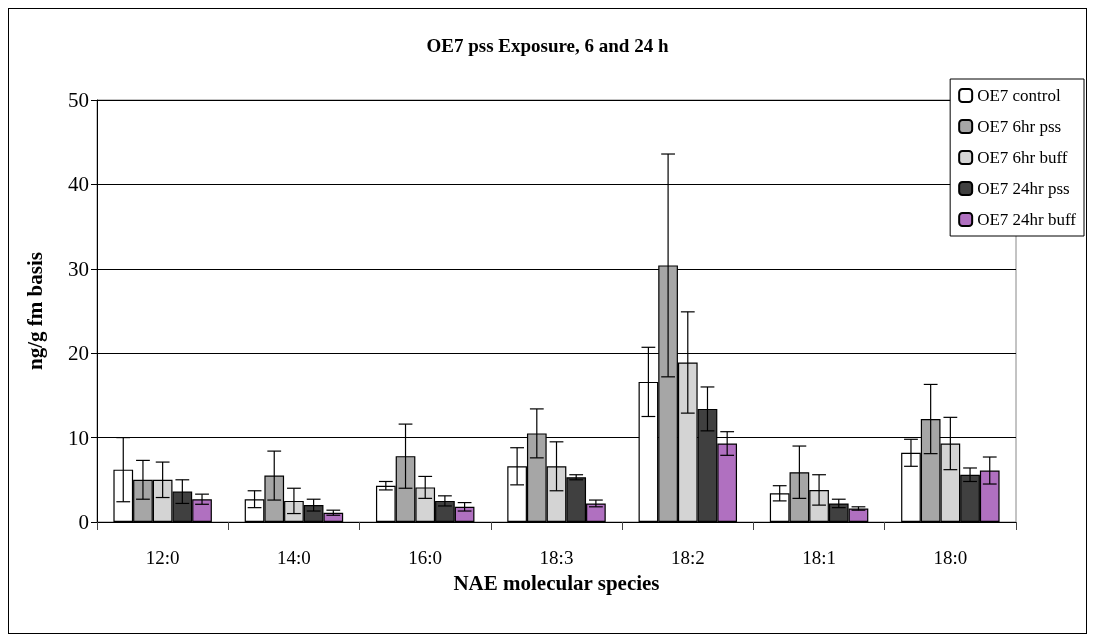 Image resolution: width=1095 pixels, height=642 pixels. I want to click on x-tick-label: 12:0, so click(162, 557).